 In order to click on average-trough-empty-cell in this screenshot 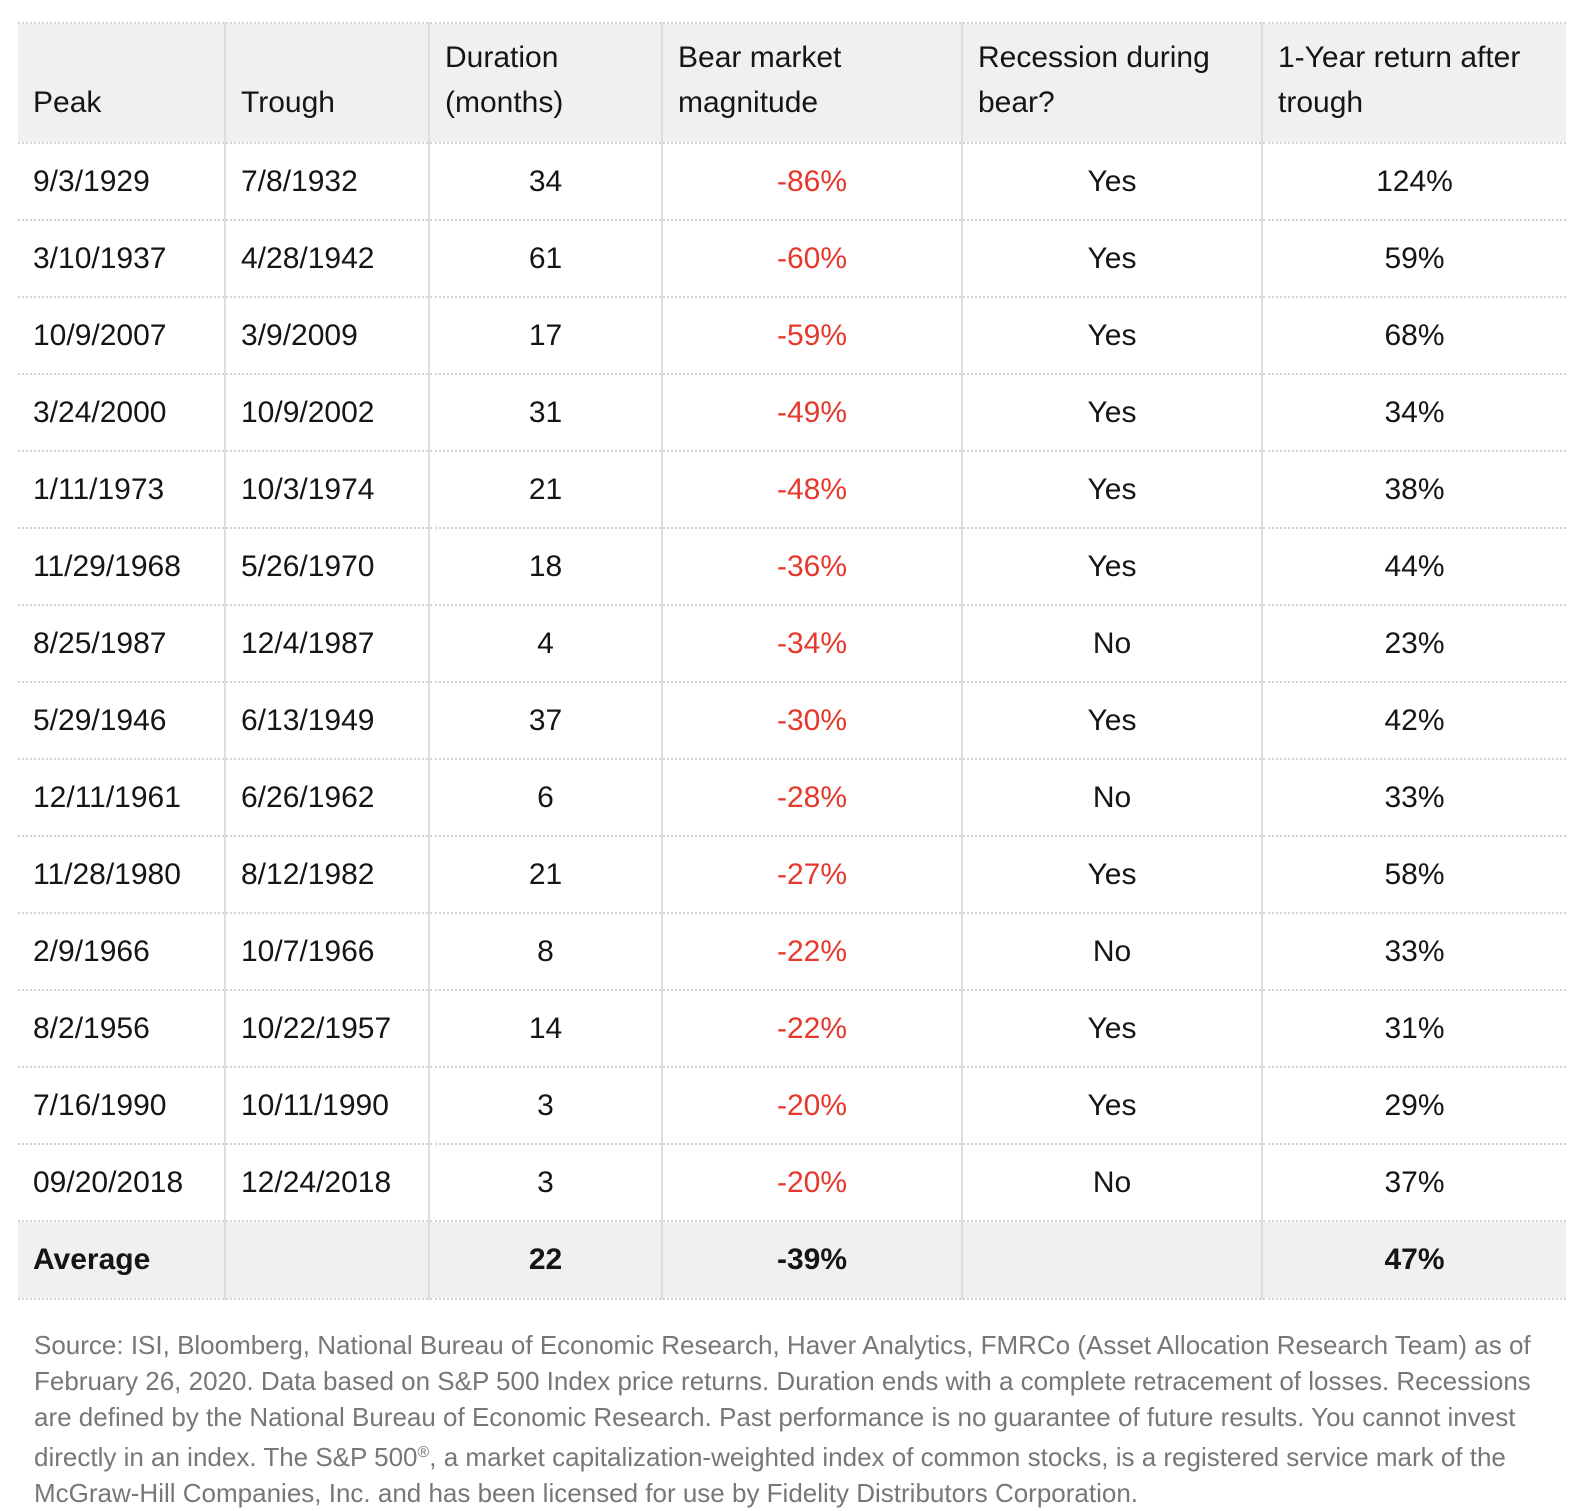, I will do `click(326, 1260)`.